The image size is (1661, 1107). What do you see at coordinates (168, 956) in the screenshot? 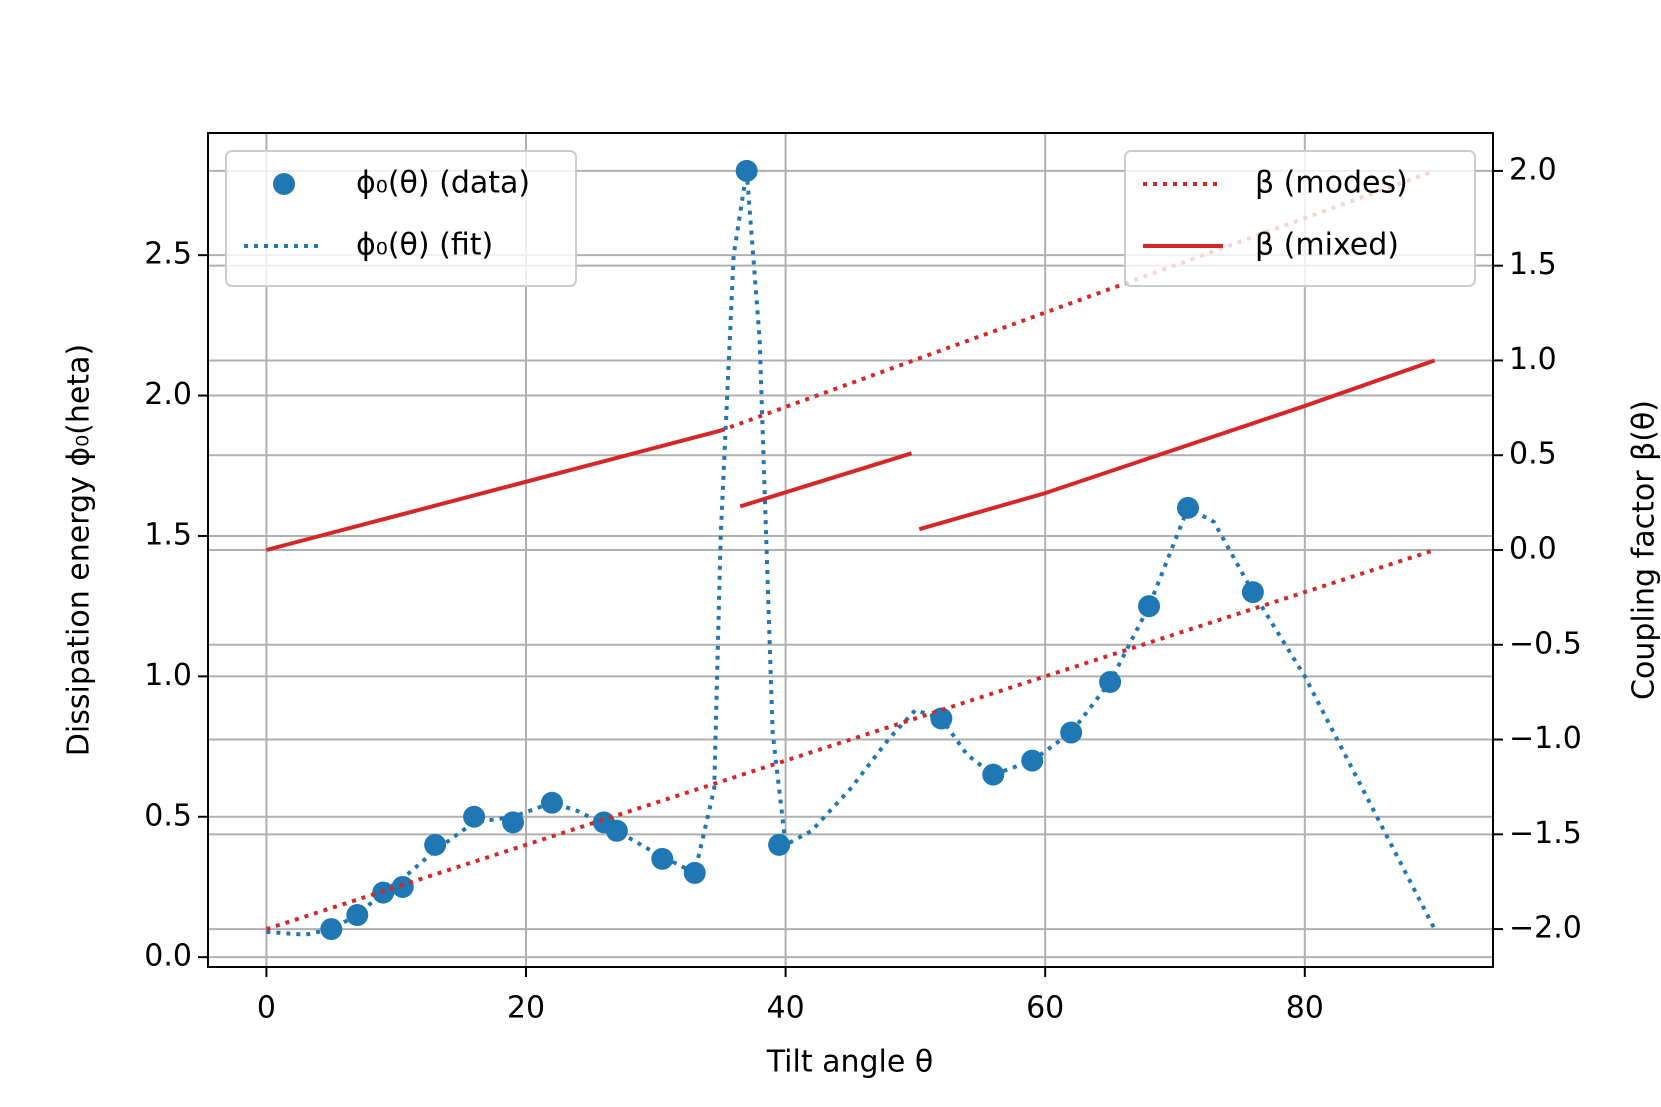
I see `y-tick-label: 0.0` at bounding box center [168, 956].